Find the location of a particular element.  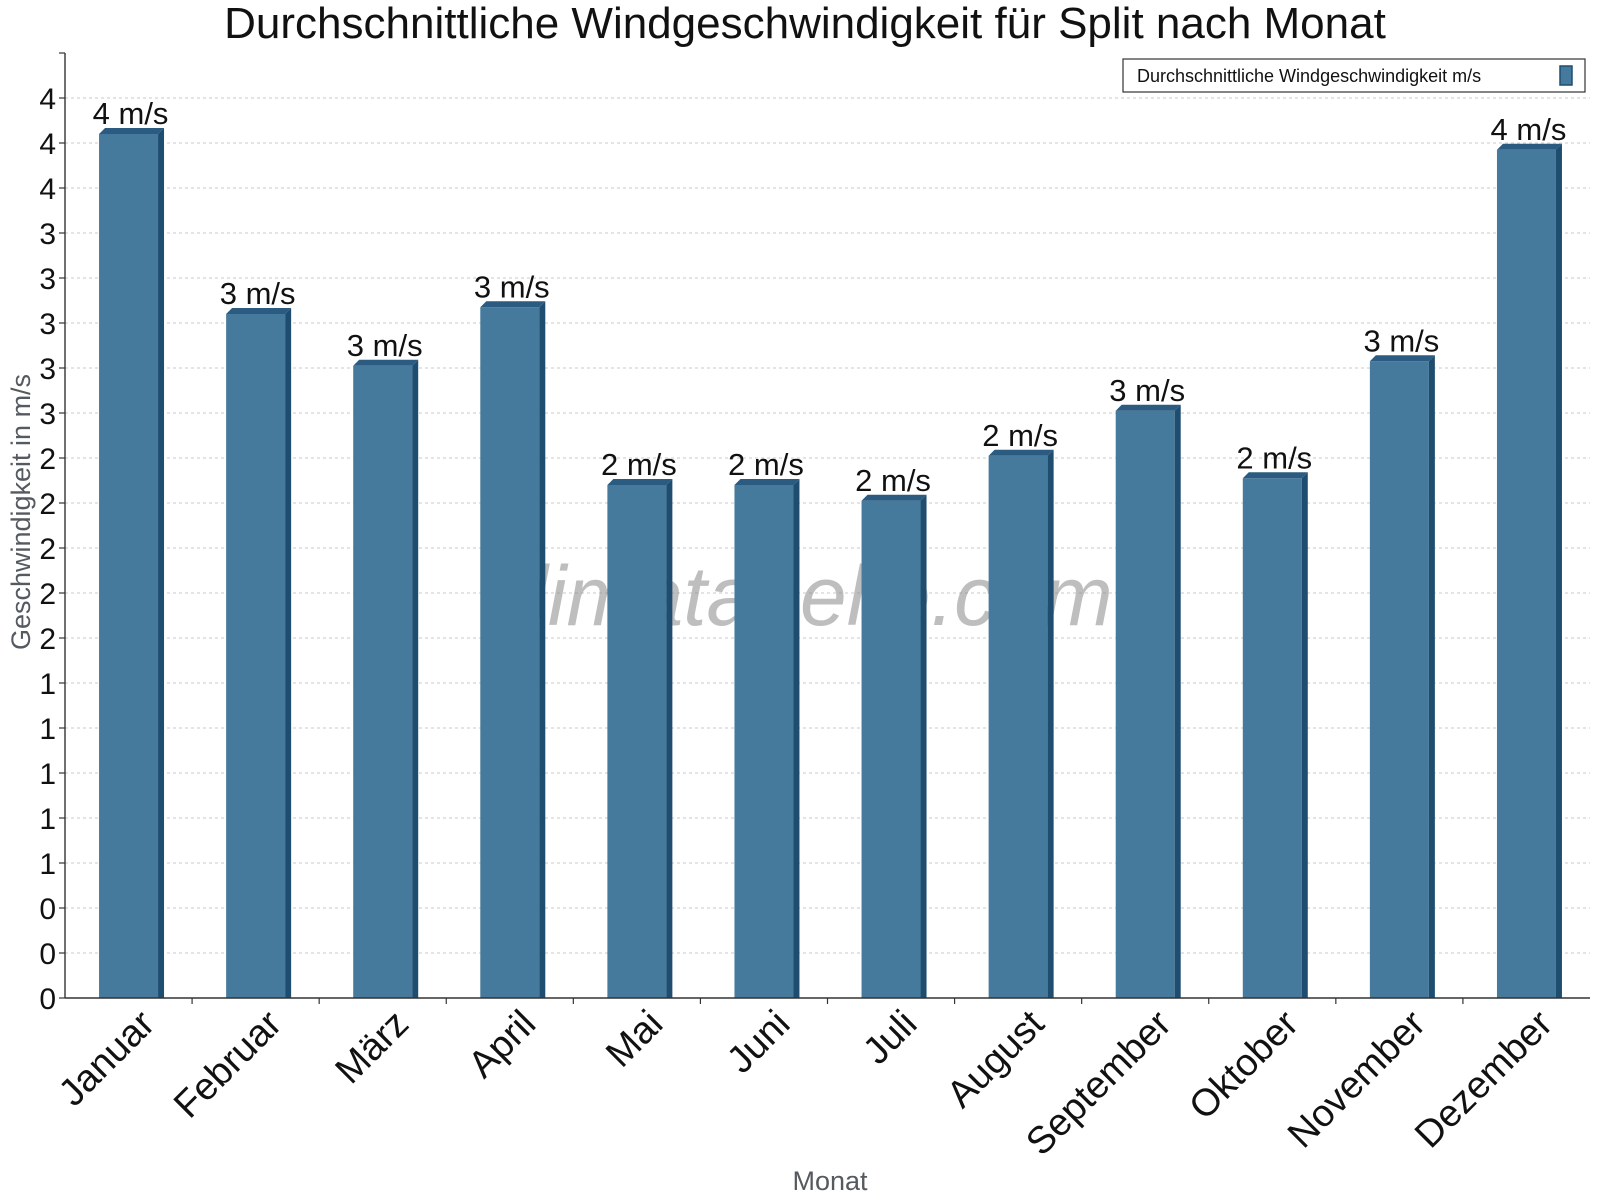

x-tick-label: Juli is located at coordinates (890, 1038).